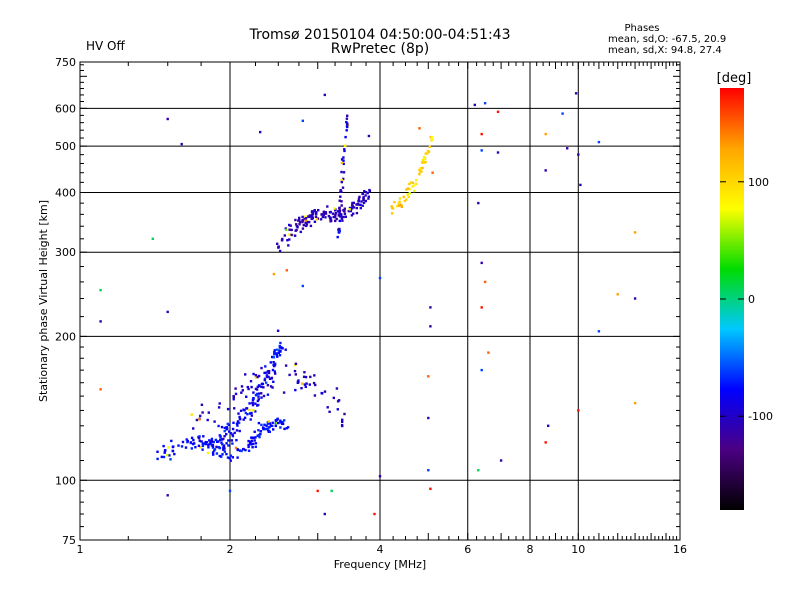 This screenshot has width=800, height=600. What do you see at coordinates (65, 146) in the screenshot?
I see `y-tick-label: 500` at bounding box center [65, 146].